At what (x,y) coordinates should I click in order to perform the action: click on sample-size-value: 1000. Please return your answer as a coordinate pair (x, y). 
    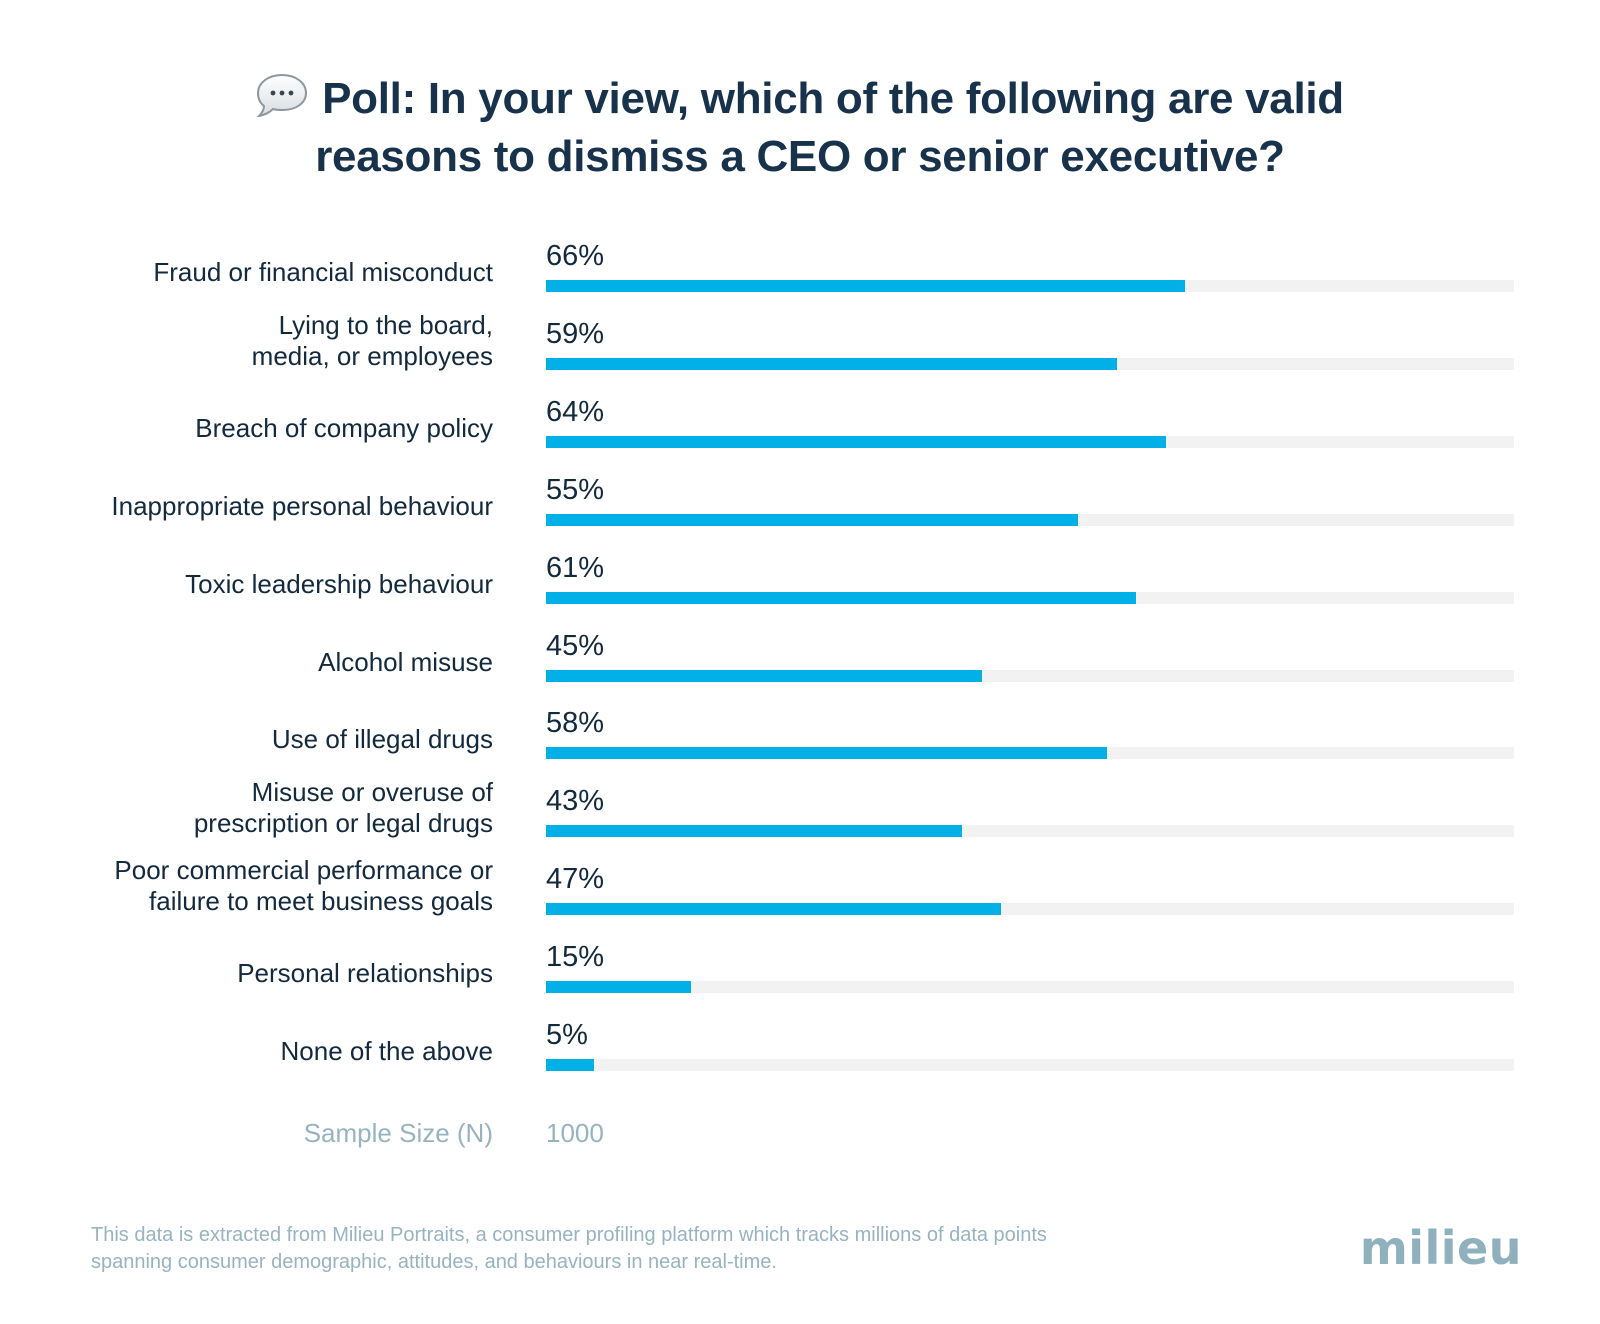
    Looking at the image, I should click on (575, 1133).